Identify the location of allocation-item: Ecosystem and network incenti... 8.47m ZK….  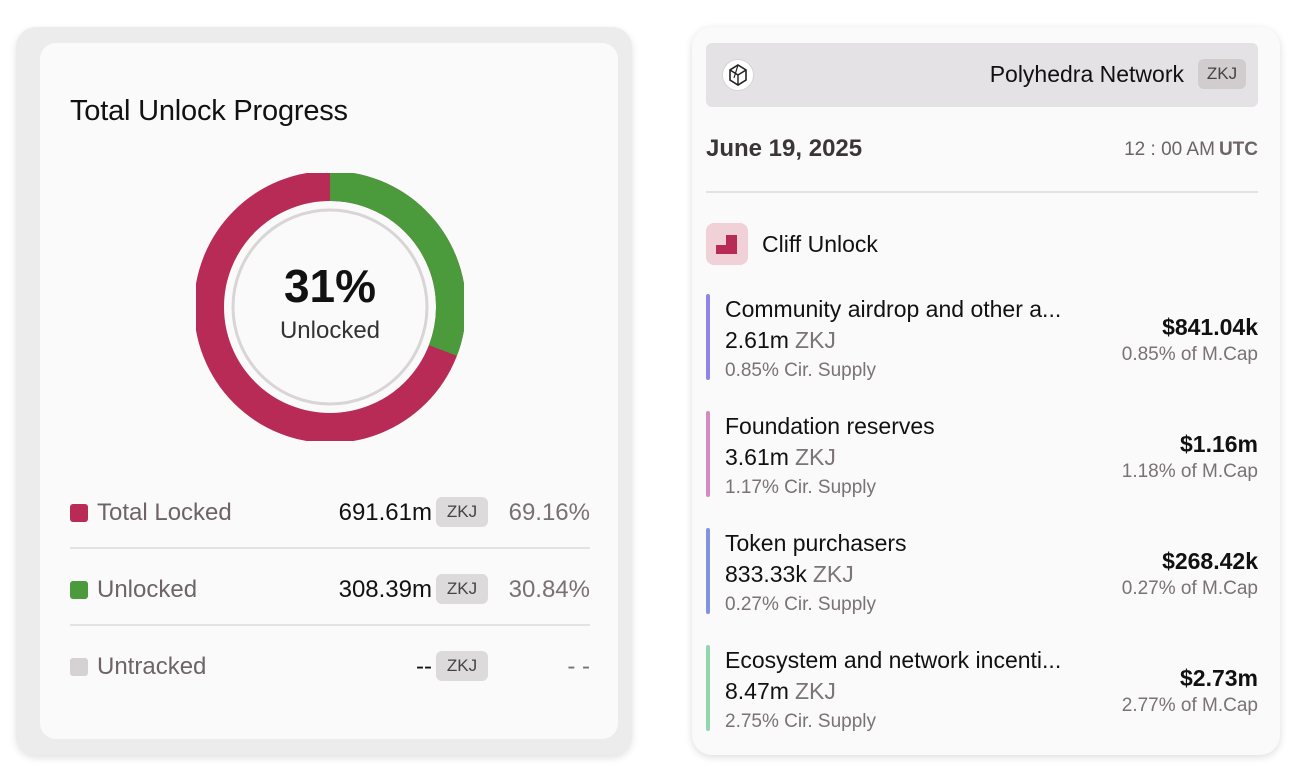
(982, 688).